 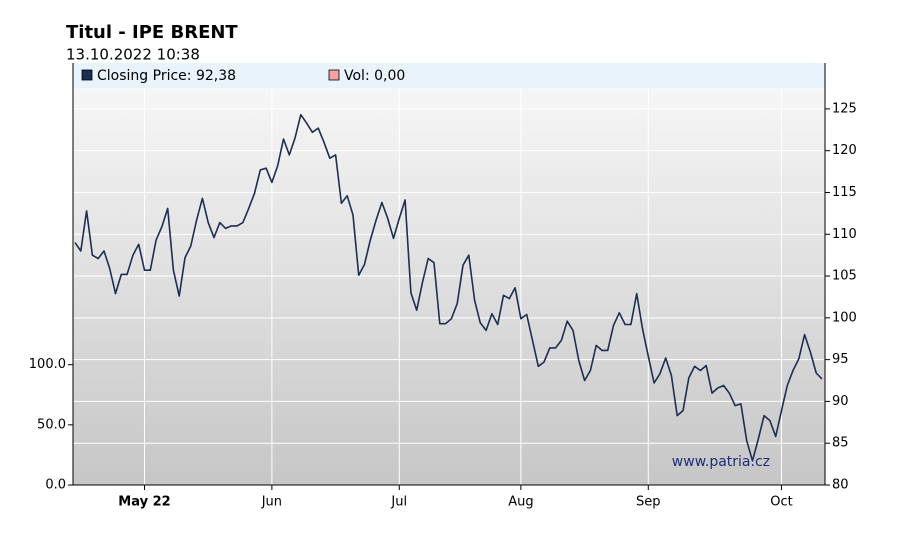 What do you see at coordinates (144, 502) in the screenshot?
I see `x-tick-label: May 22` at bounding box center [144, 502].